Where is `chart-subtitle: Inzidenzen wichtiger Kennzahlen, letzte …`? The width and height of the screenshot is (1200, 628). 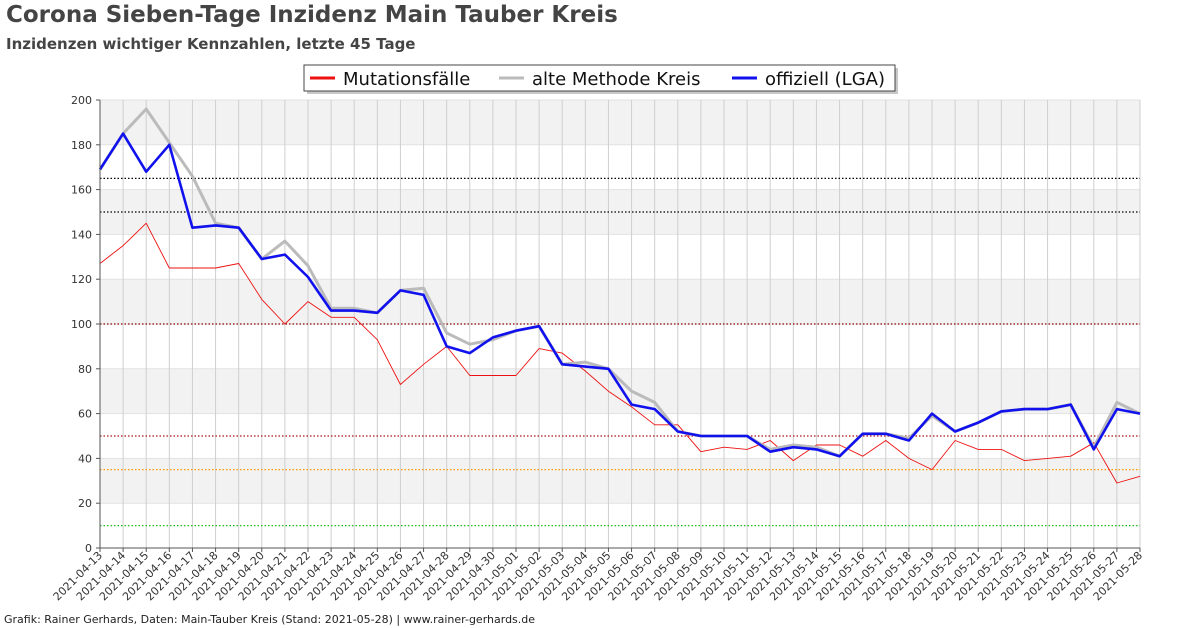 chart-subtitle: Inzidenzen wichtiger Kennzahlen, letzte … is located at coordinates (211, 44).